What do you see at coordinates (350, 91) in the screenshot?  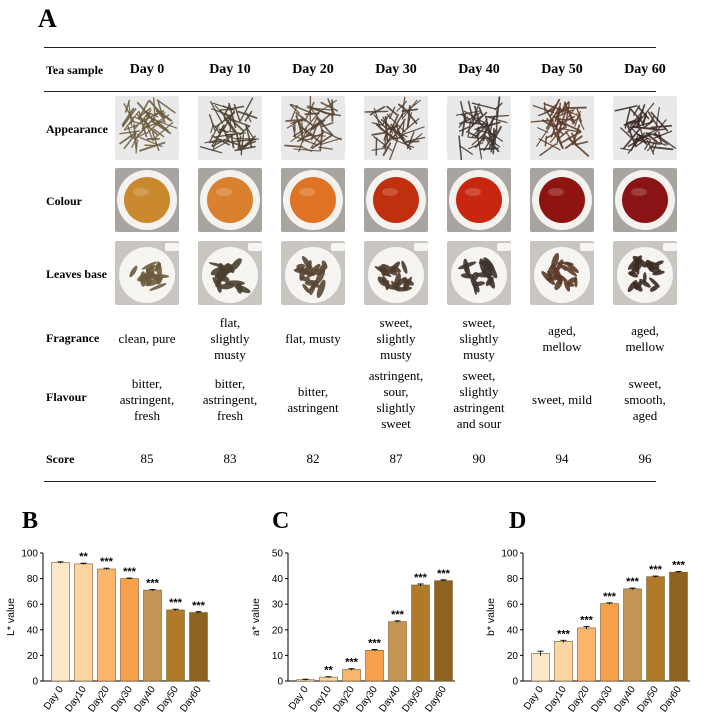 I see `table-header-rule` at bounding box center [350, 91].